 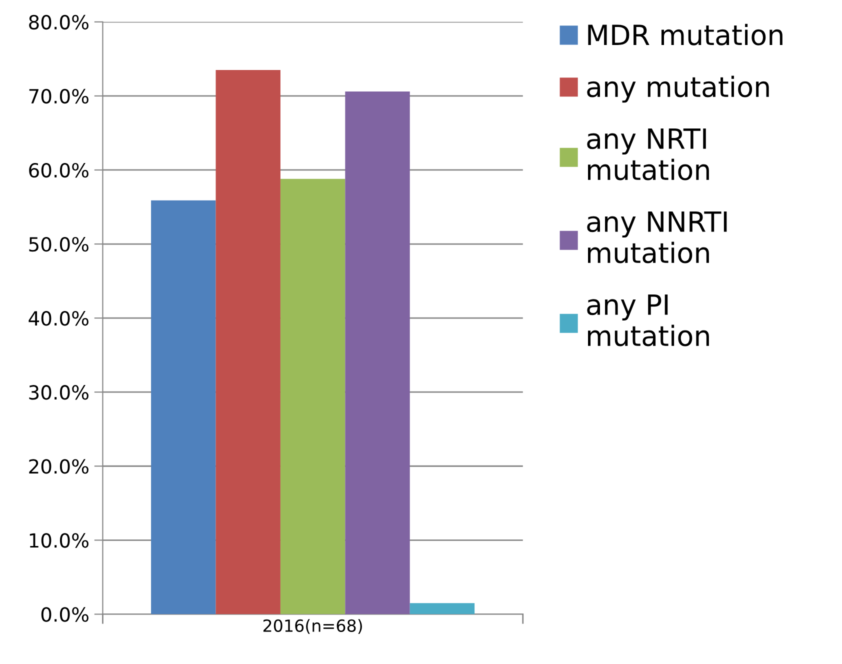 I want to click on legend-label: any PI mutation, so click(x=648, y=320).